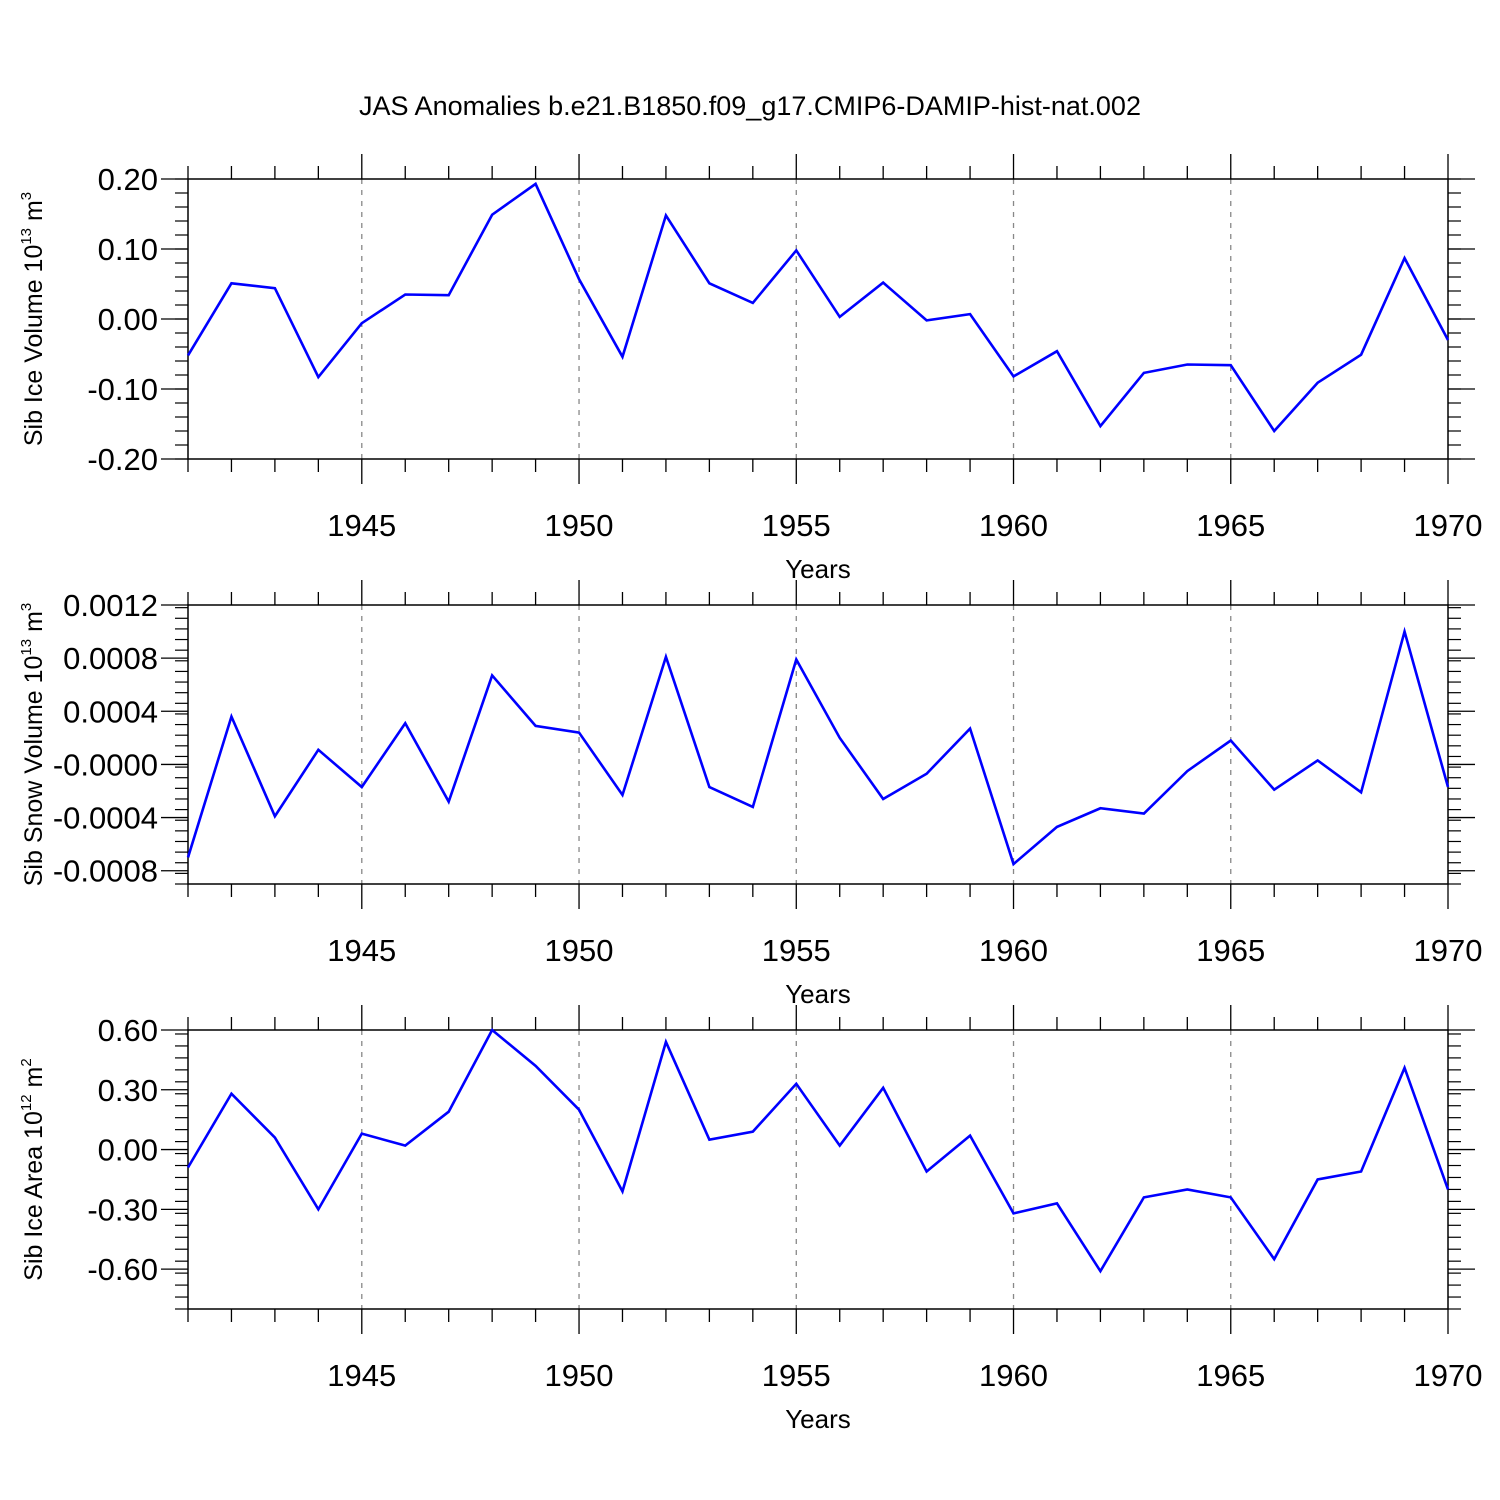 The image size is (1500, 1500). Describe the element at coordinates (122, 389) in the screenshot. I see `y-tick-label: -0.10` at that location.